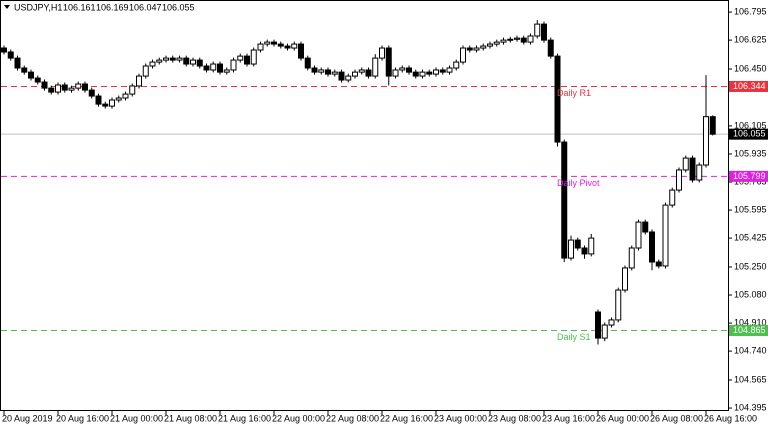 This screenshot has width=768, height=427. Describe the element at coordinates (568, 418) in the screenshot. I see `x-tick-label: 23 Aug 16:00` at that location.